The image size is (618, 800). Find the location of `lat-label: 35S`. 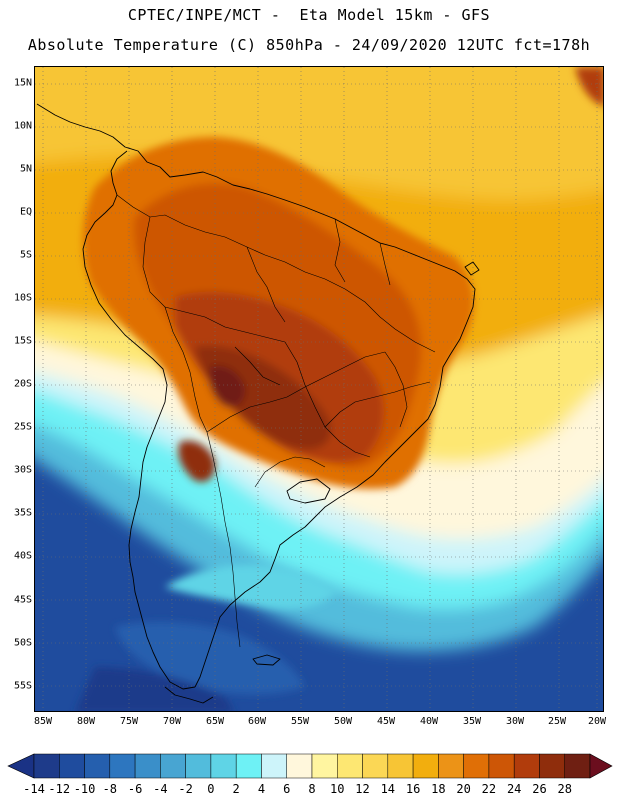

lat-label: 35S is located at coordinates (22, 513).